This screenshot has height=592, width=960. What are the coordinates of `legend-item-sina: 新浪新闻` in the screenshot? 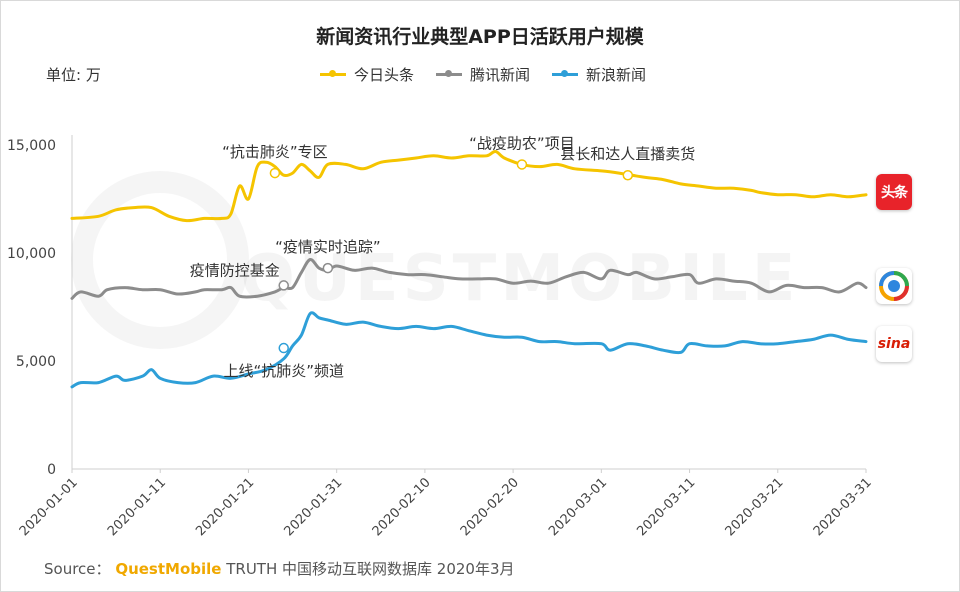 It's located at (599, 74).